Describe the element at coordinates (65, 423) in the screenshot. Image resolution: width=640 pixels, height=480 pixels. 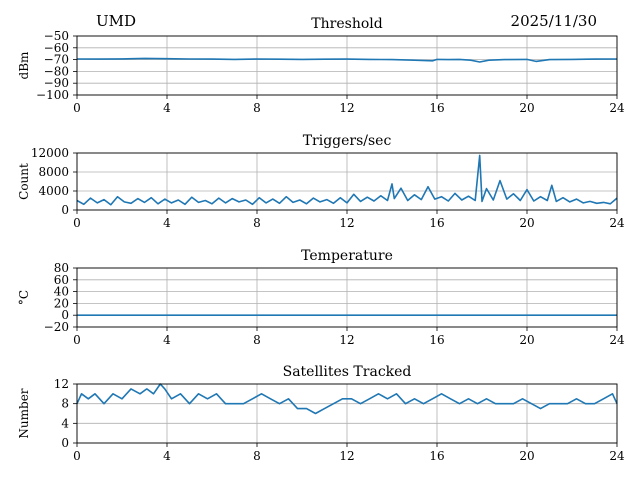
I see `y-tick-label: 4` at that location.